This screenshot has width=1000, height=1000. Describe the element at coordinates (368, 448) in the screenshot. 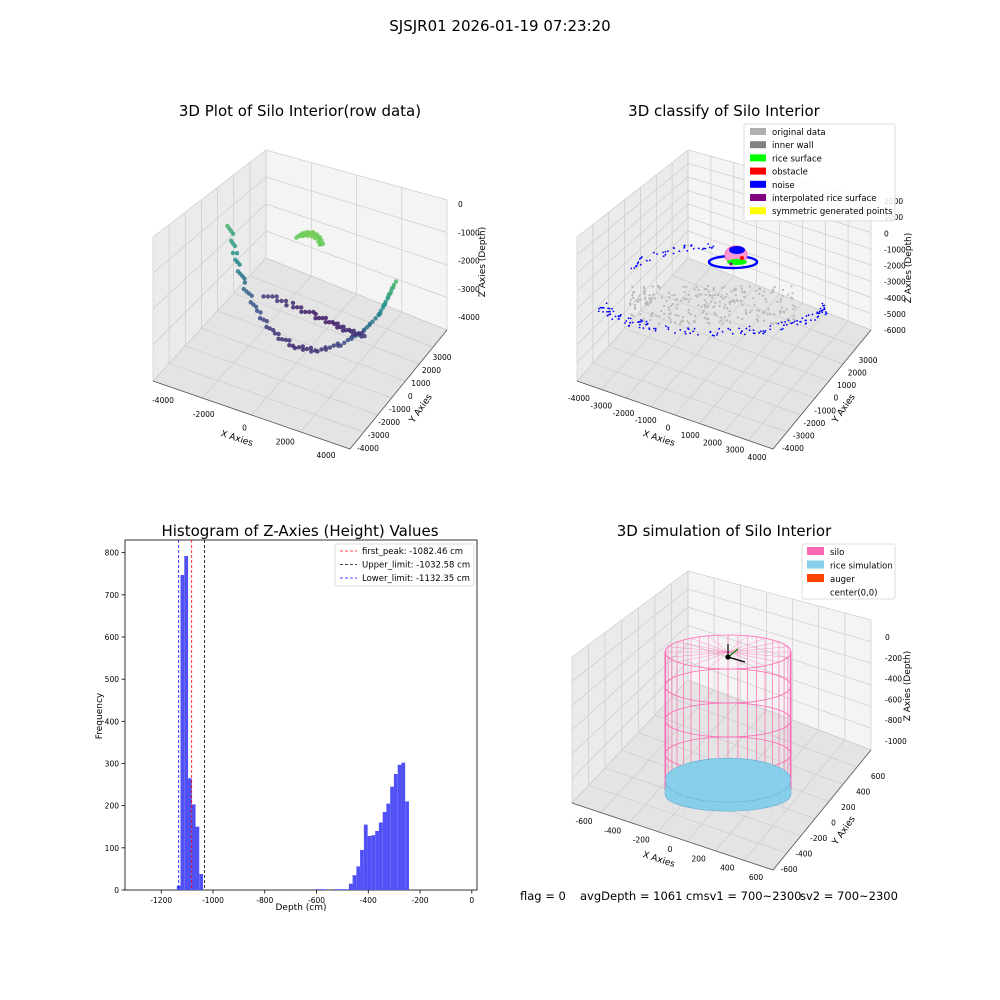

I see `raw-y-tick: -4000` at that location.